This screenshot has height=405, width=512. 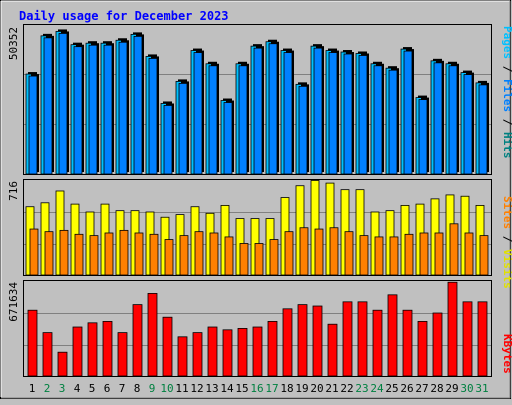 I want to click on day-label: 29, so click(x=451, y=388).